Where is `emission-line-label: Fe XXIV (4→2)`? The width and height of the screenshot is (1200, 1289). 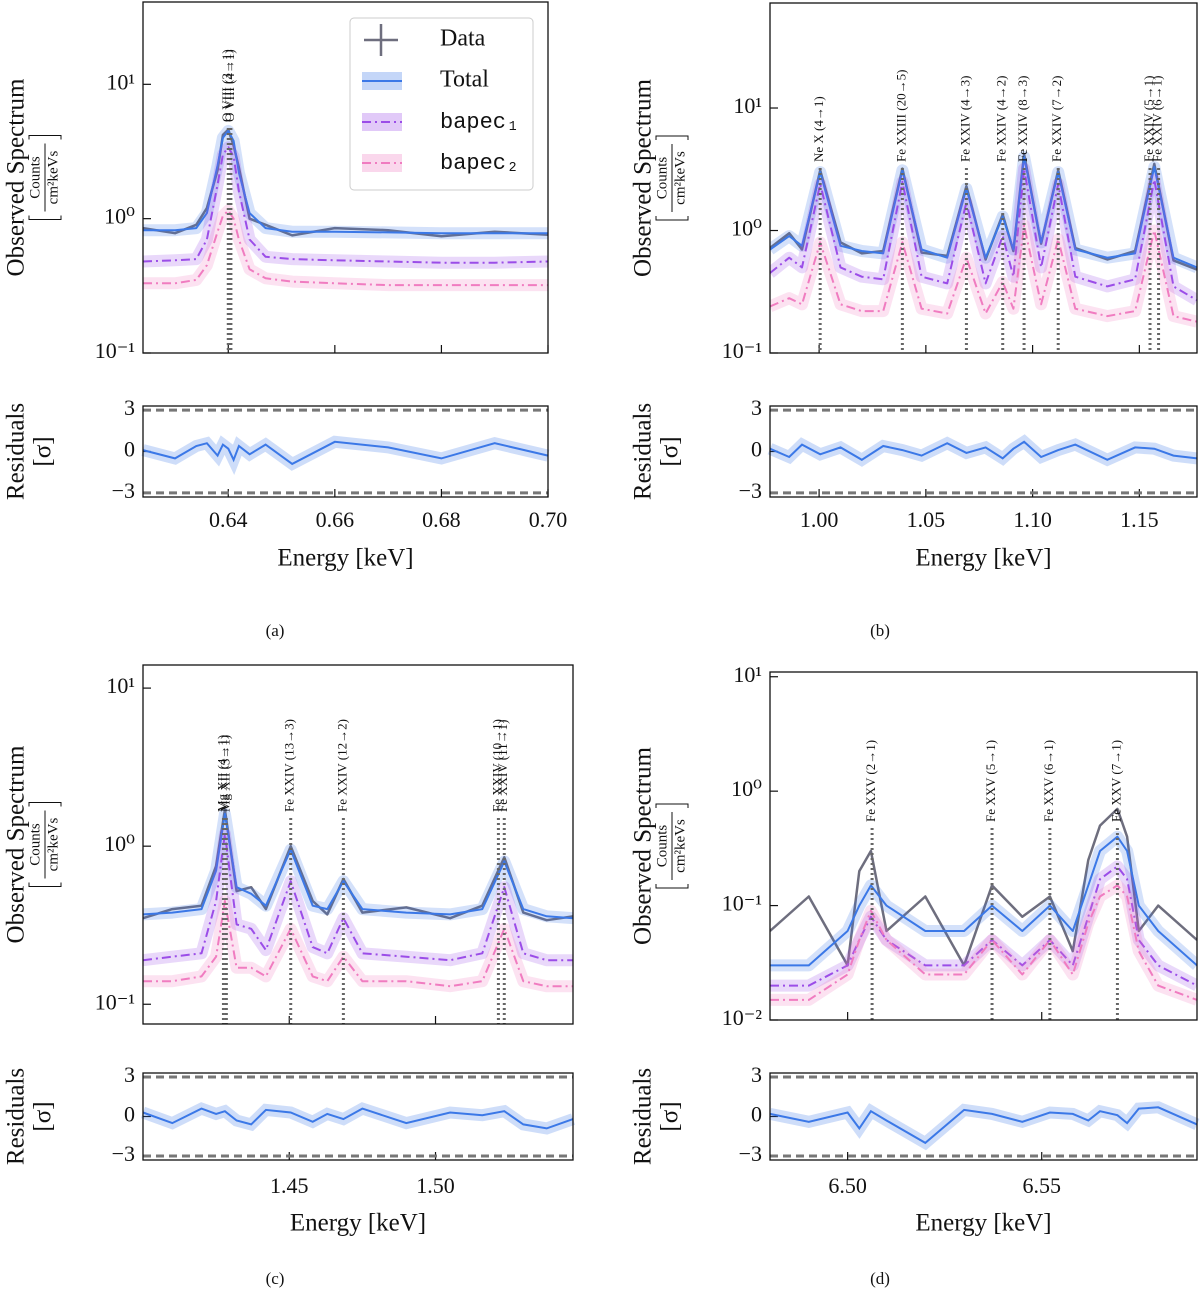
emission-line-label: Fe XXIV (4→2) is located at coordinates (1001, 119).